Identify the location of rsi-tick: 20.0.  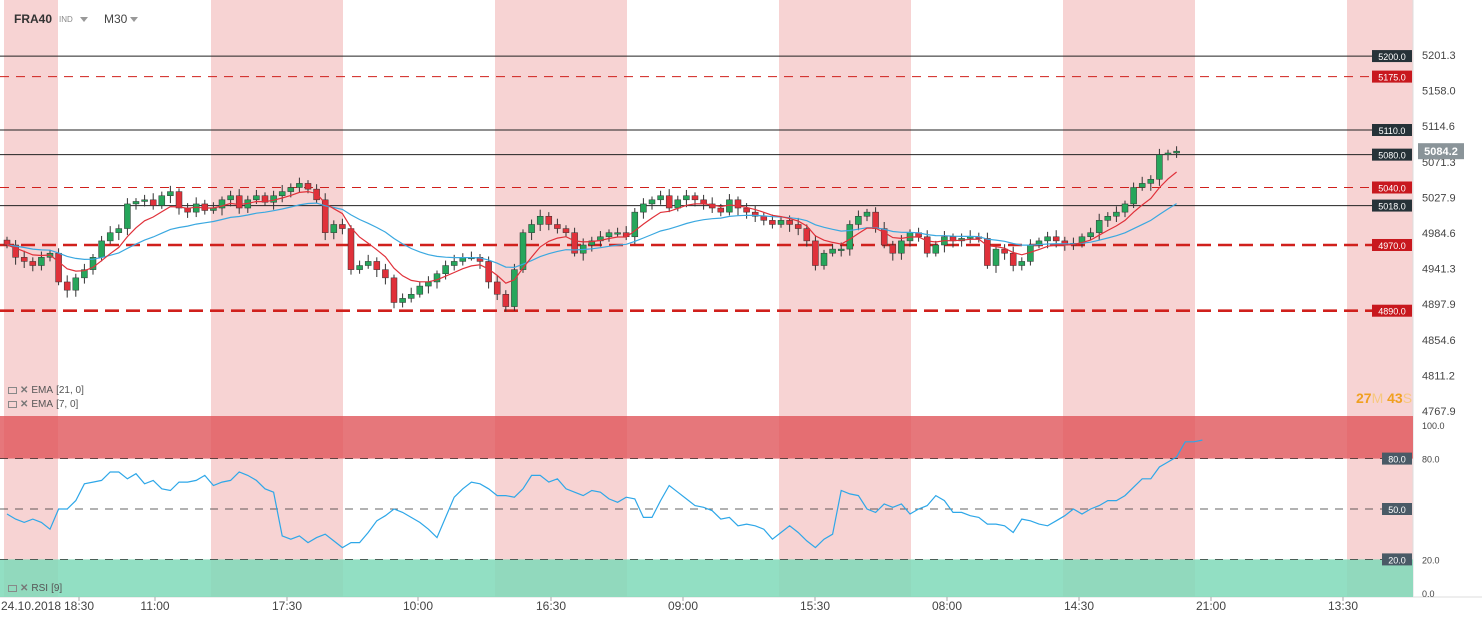
(1431, 560).